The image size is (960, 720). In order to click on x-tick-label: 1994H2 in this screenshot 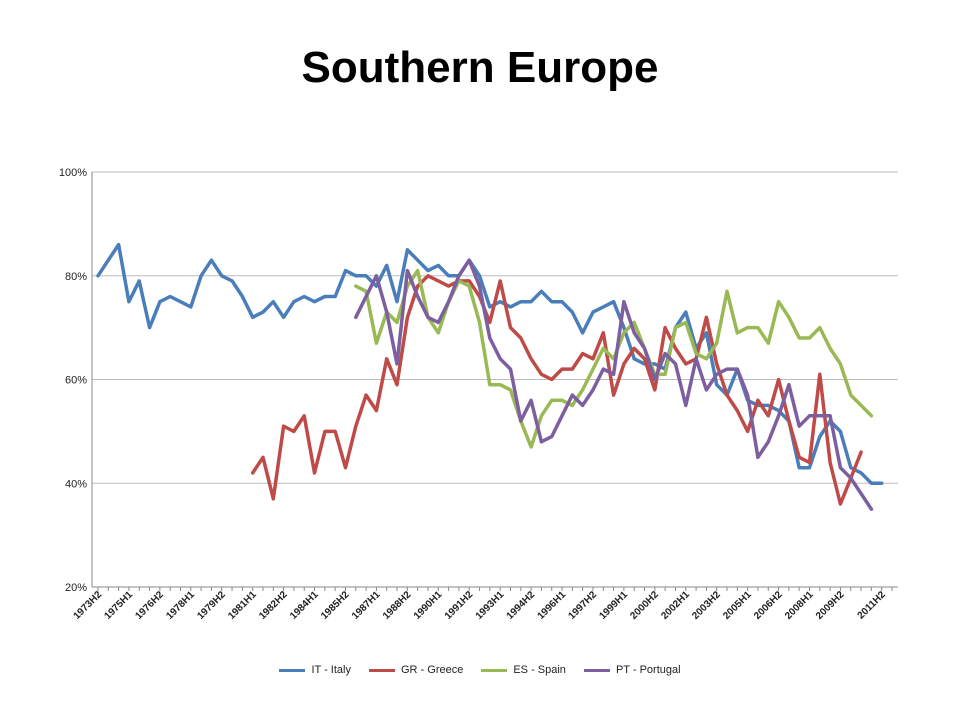, I will do `click(521, 605)`.